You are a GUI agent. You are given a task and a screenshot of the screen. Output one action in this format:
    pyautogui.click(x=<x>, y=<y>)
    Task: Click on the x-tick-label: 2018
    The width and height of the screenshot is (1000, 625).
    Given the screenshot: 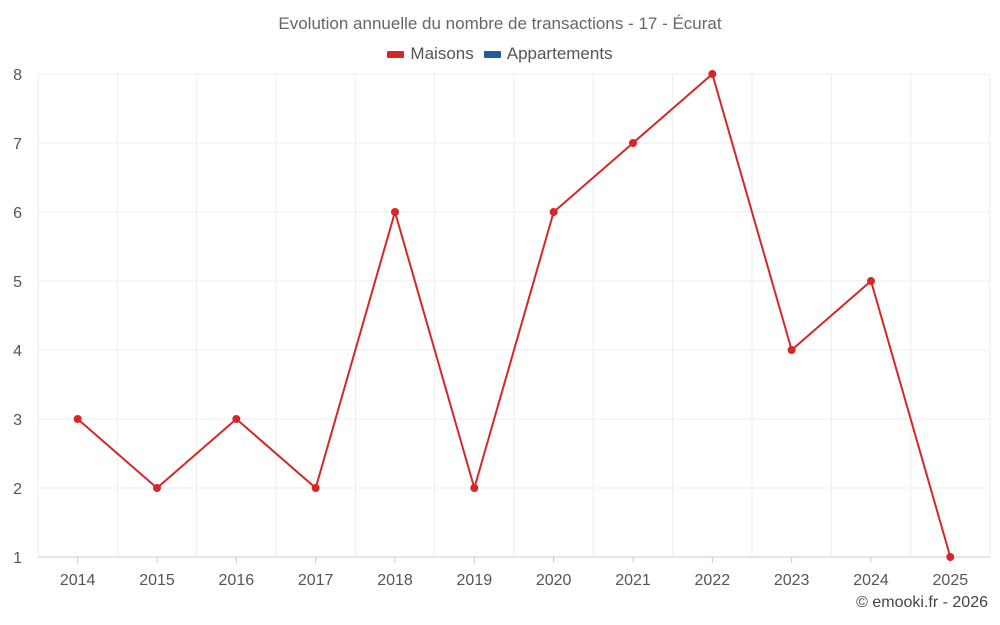 What is the action you would take?
    pyautogui.click(x=395, y=580)
    